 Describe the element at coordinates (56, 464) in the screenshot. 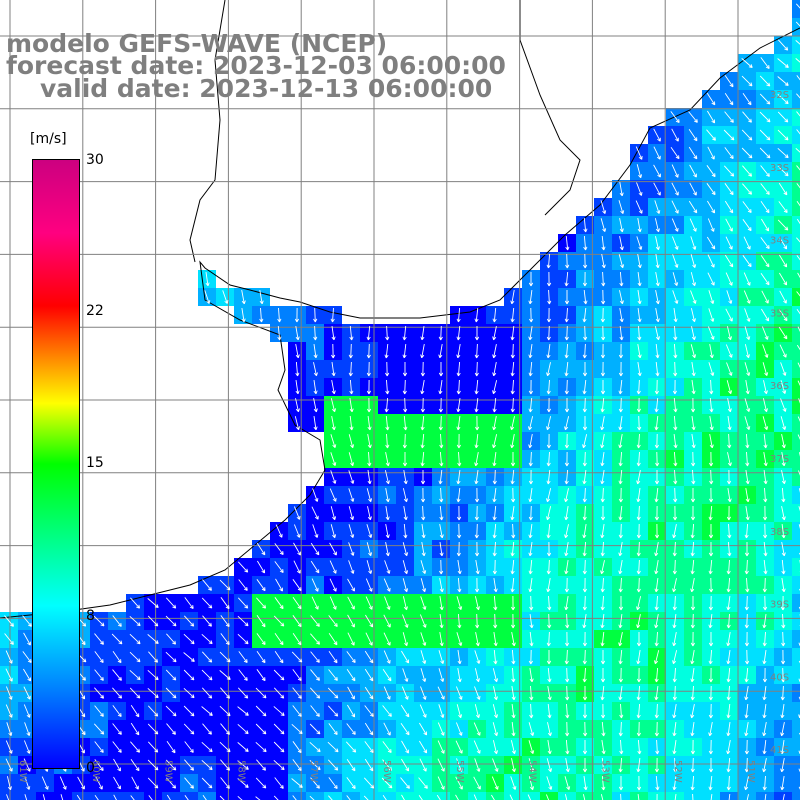

I see `colorbar` at that location.